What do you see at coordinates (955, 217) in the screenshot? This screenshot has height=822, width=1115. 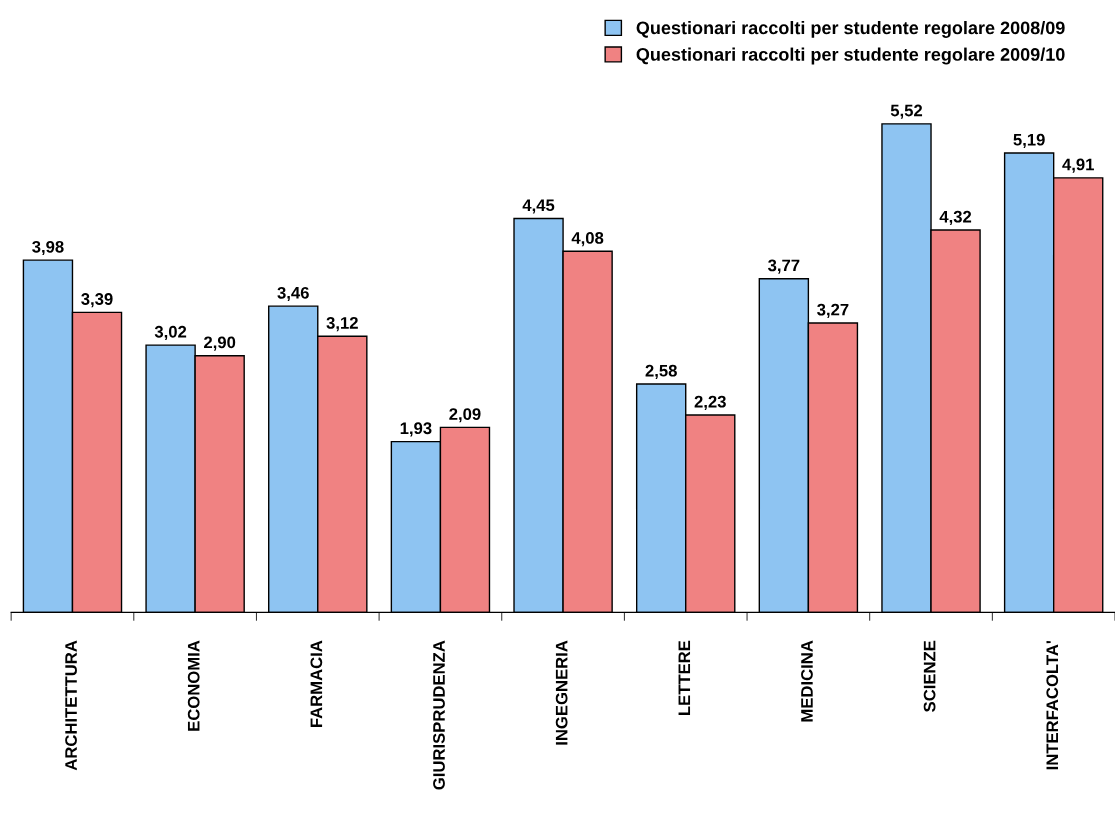 I see `data-label: 4,32` at bounding box center [955, 217].